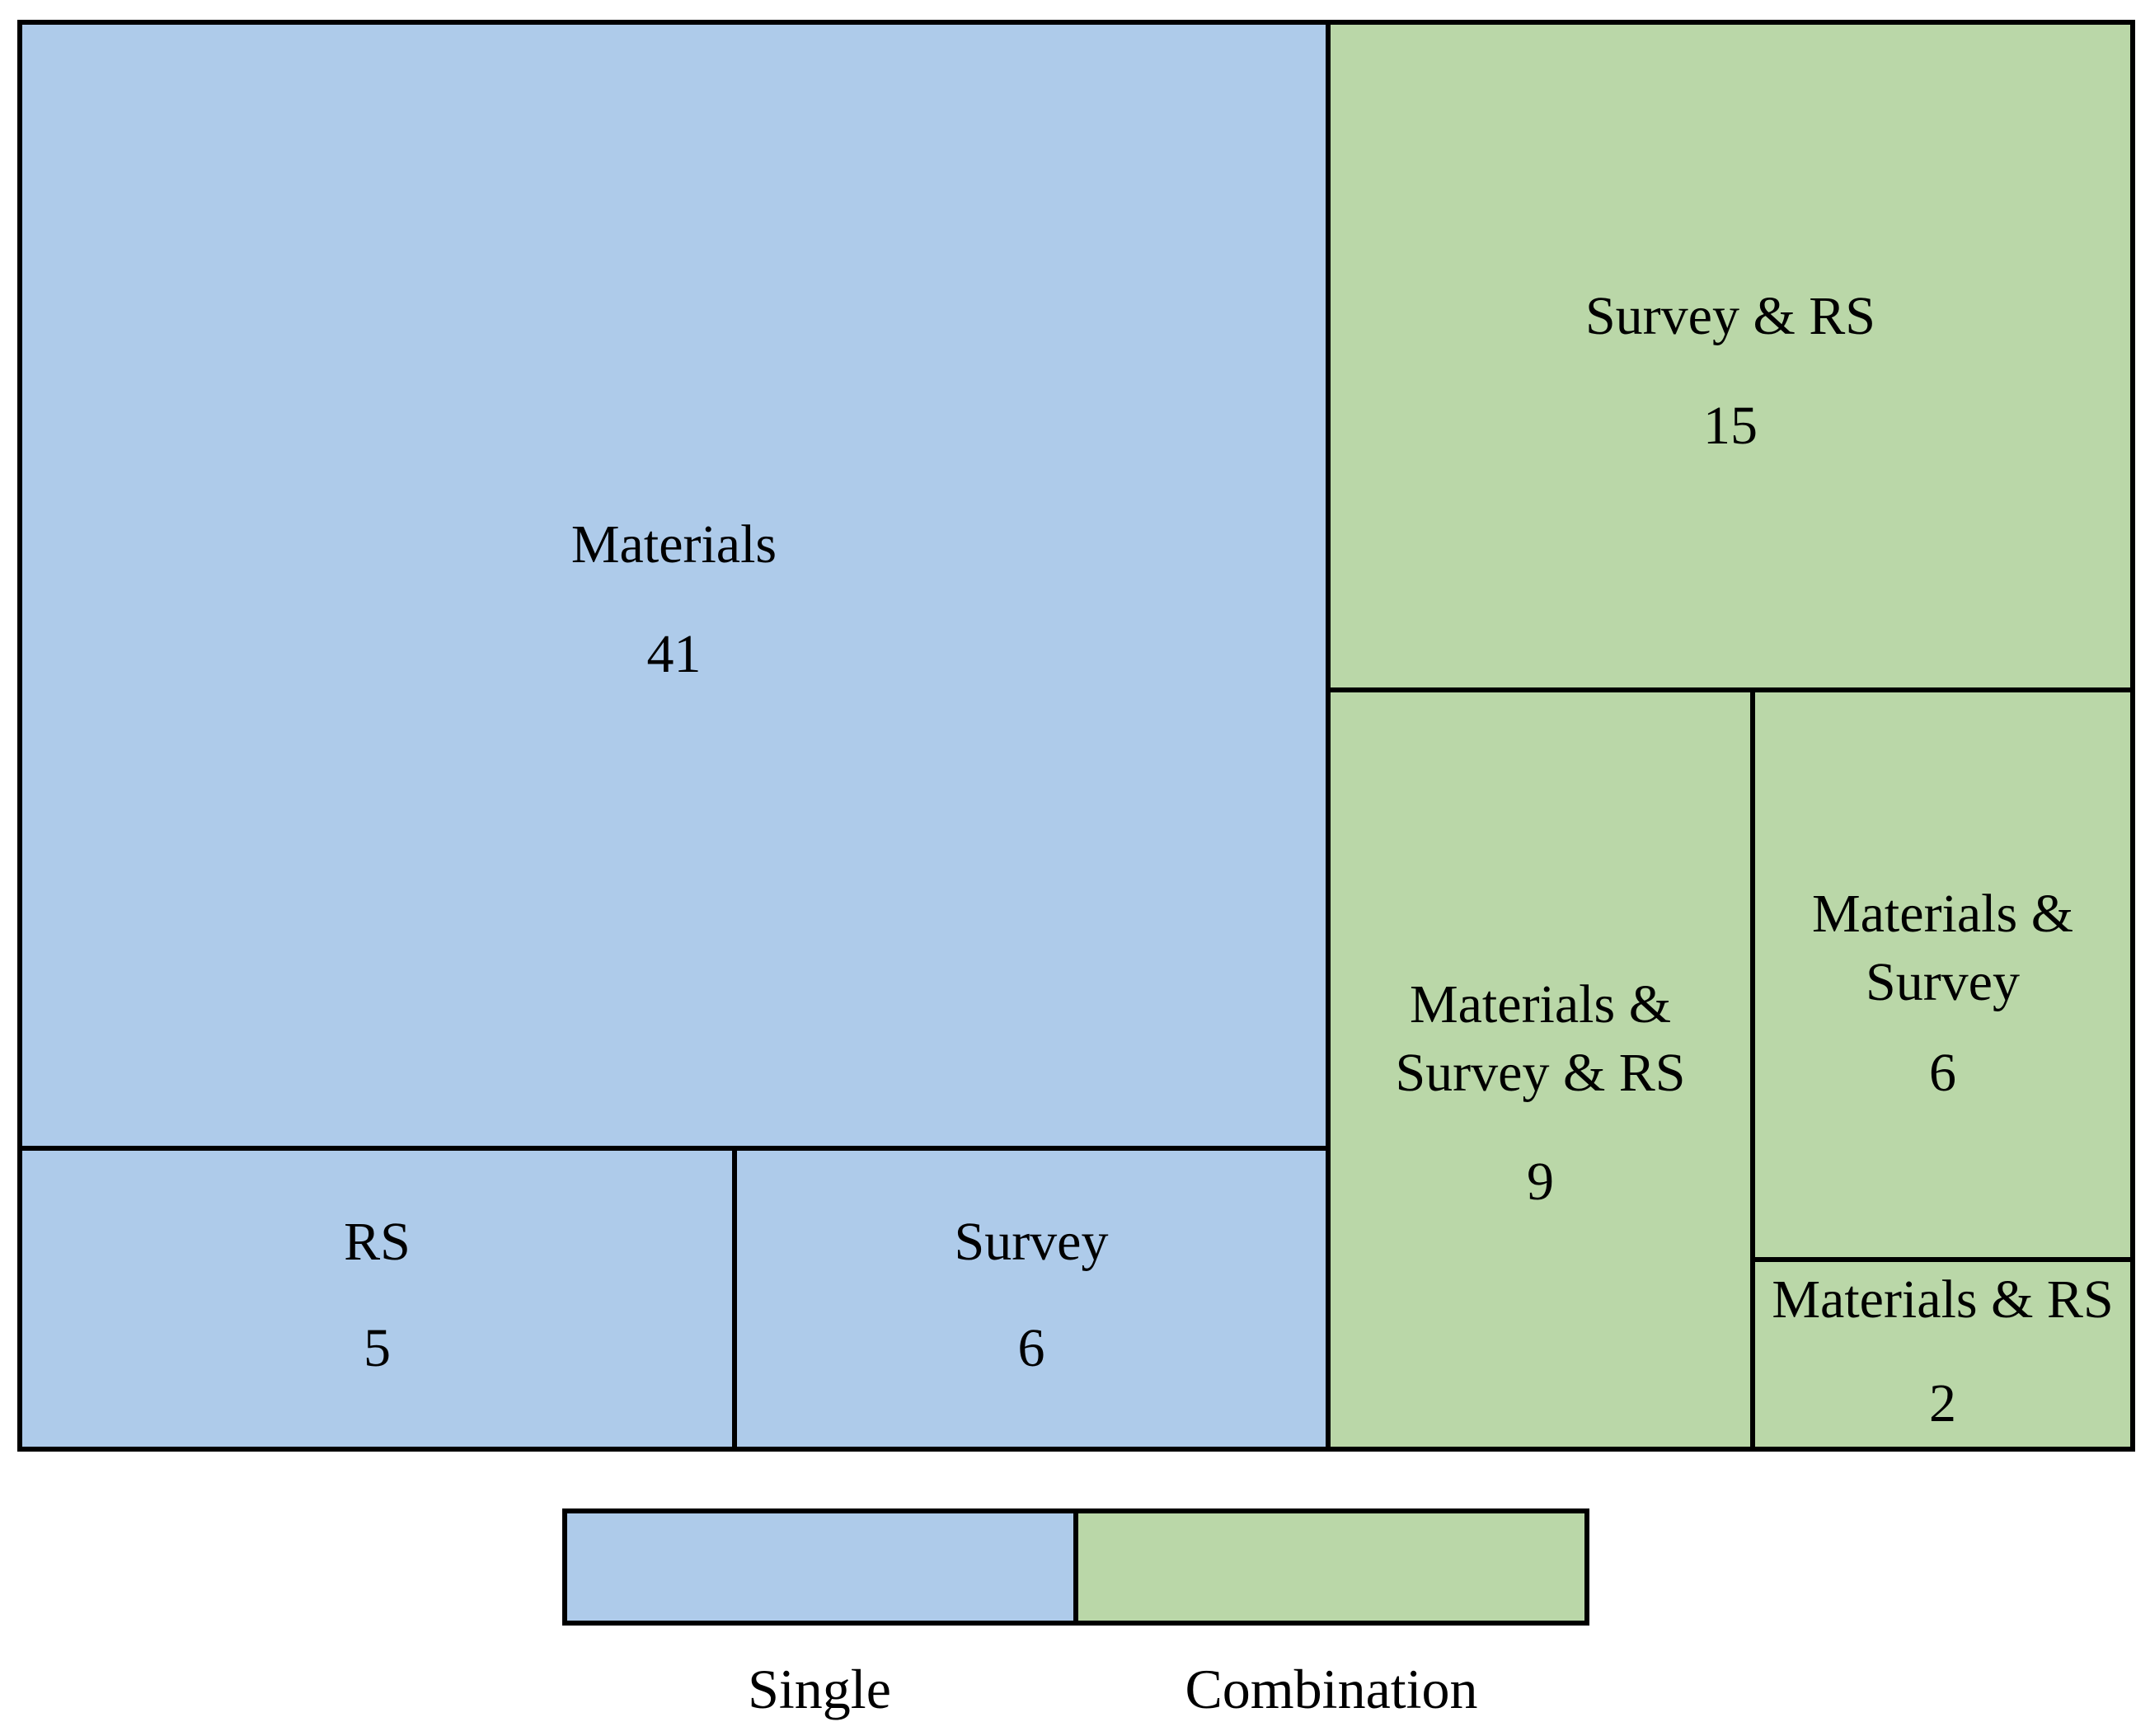  I want to click on tile-survey, so click(1031, 1299).